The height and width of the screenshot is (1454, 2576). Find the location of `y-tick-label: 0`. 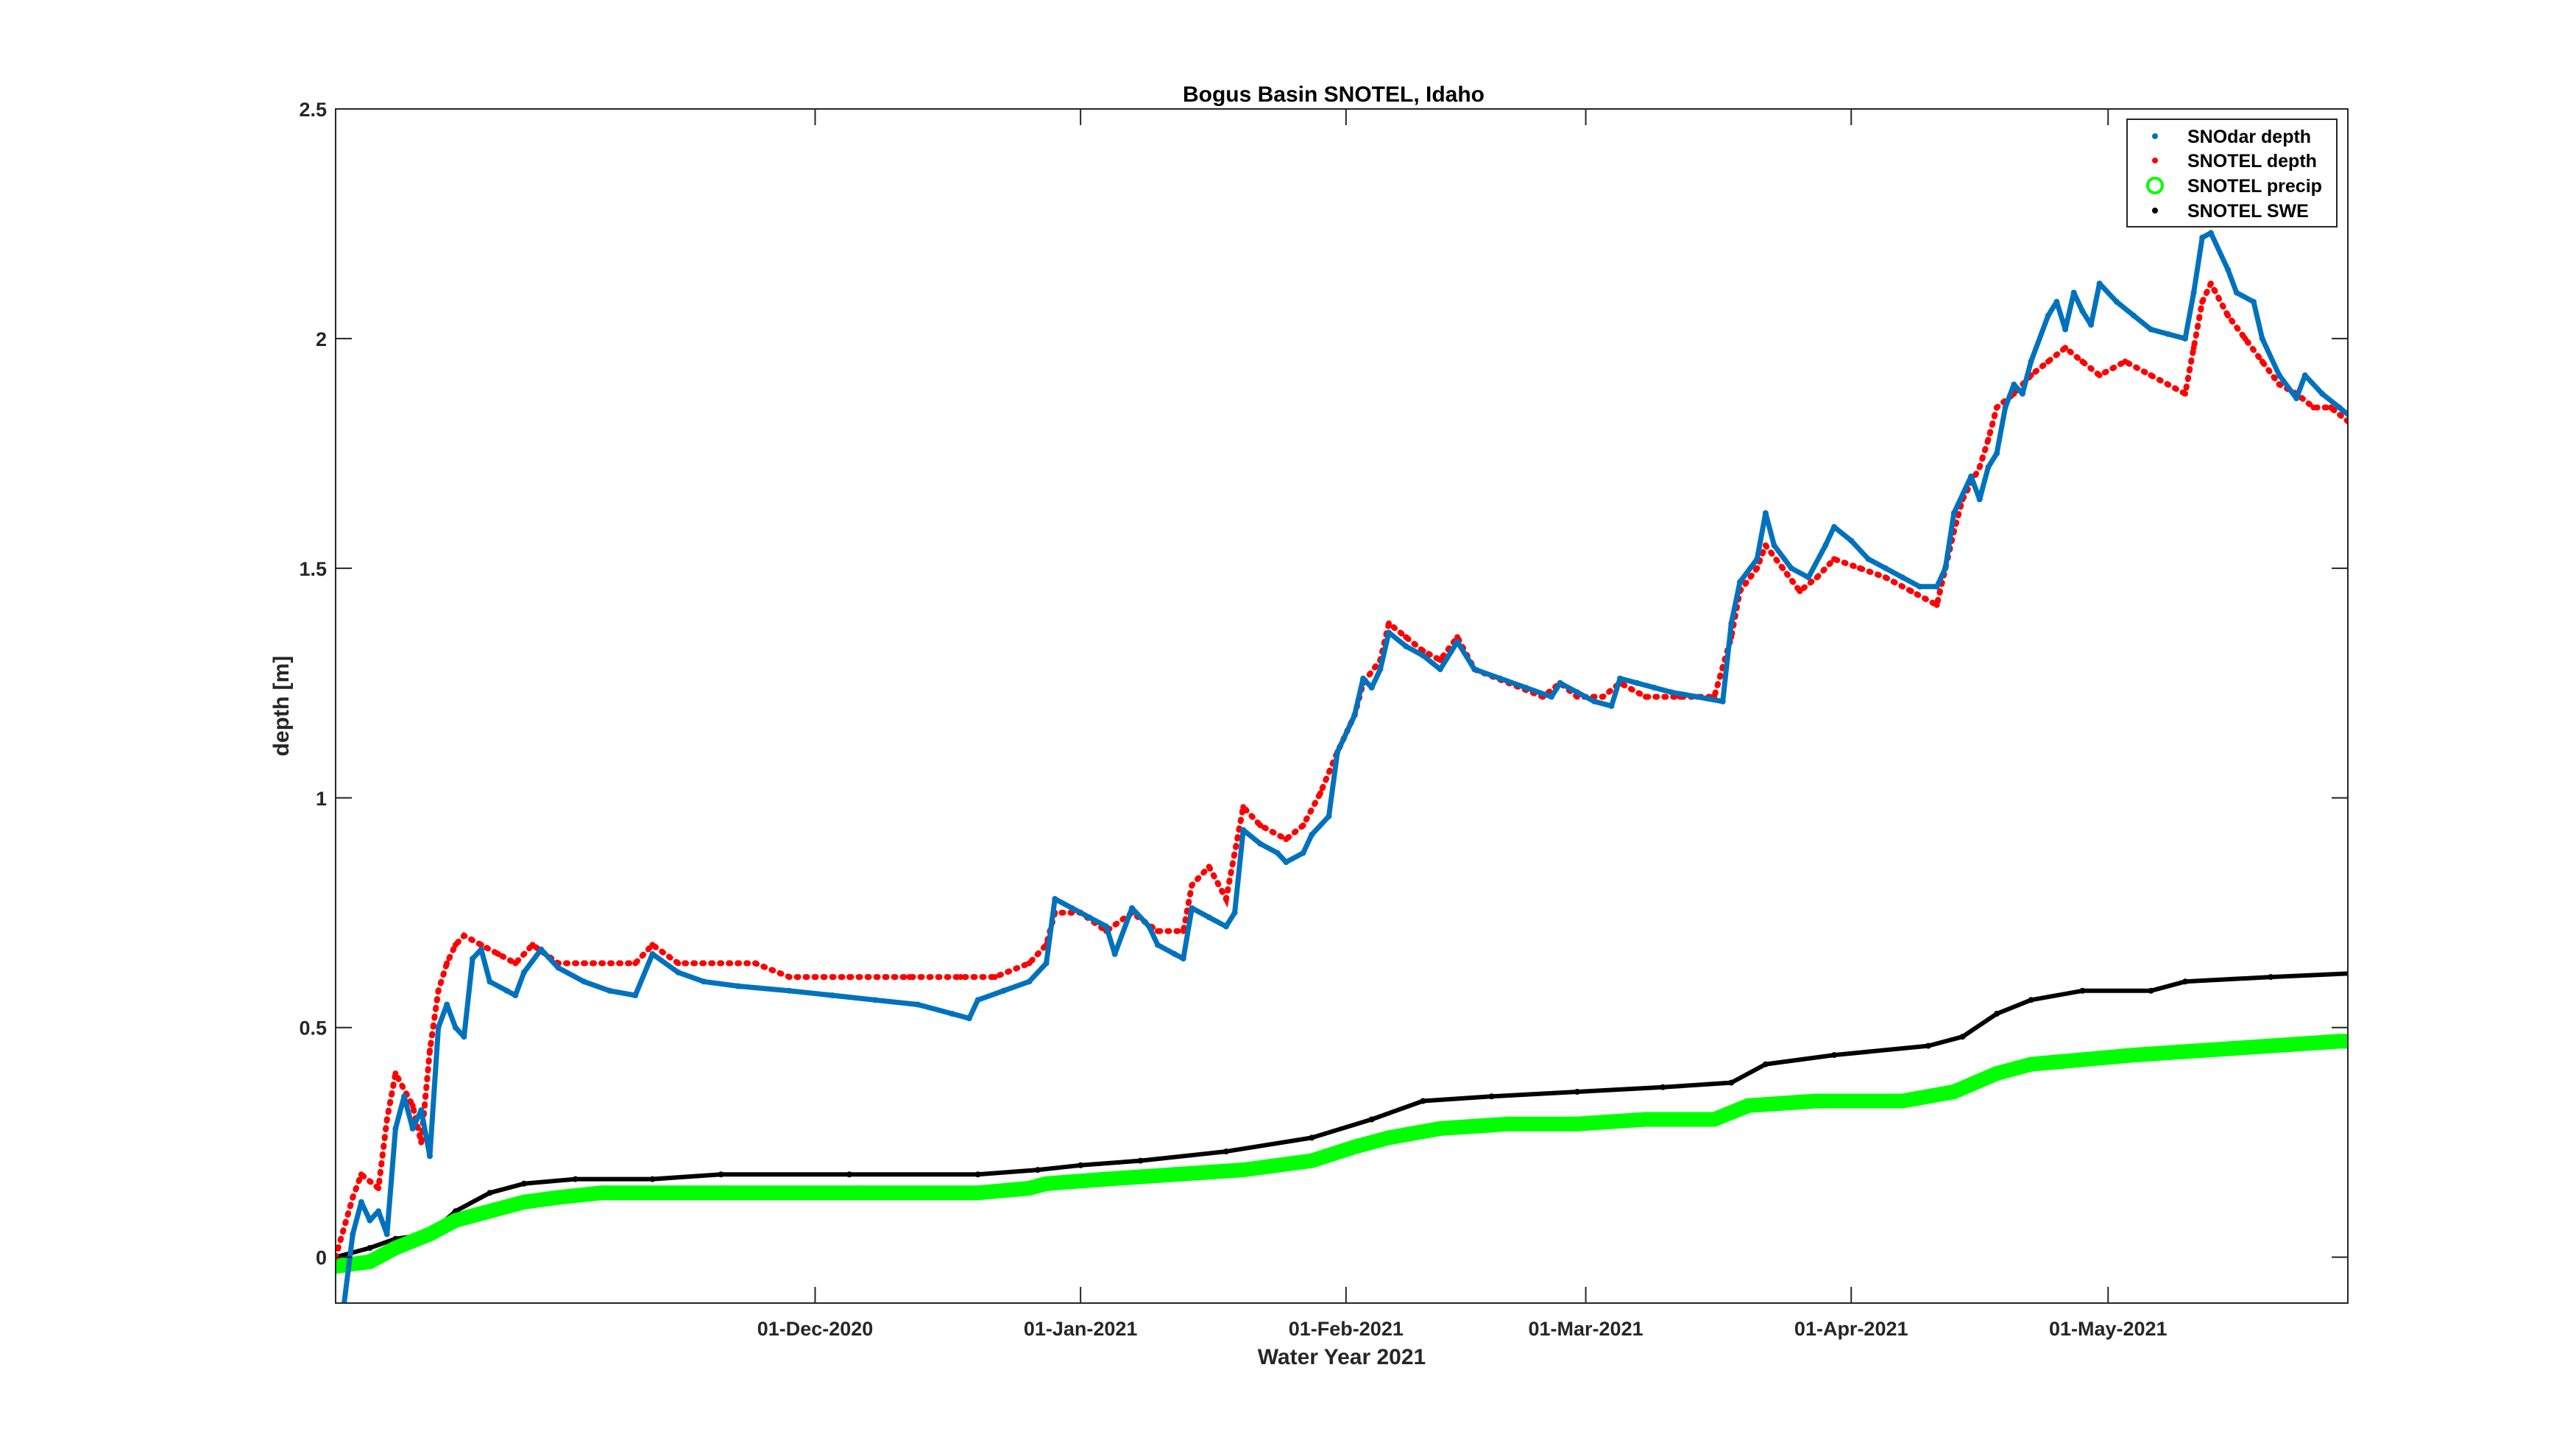

y-tick-label: 0 is located at coordinates (321, 1258).